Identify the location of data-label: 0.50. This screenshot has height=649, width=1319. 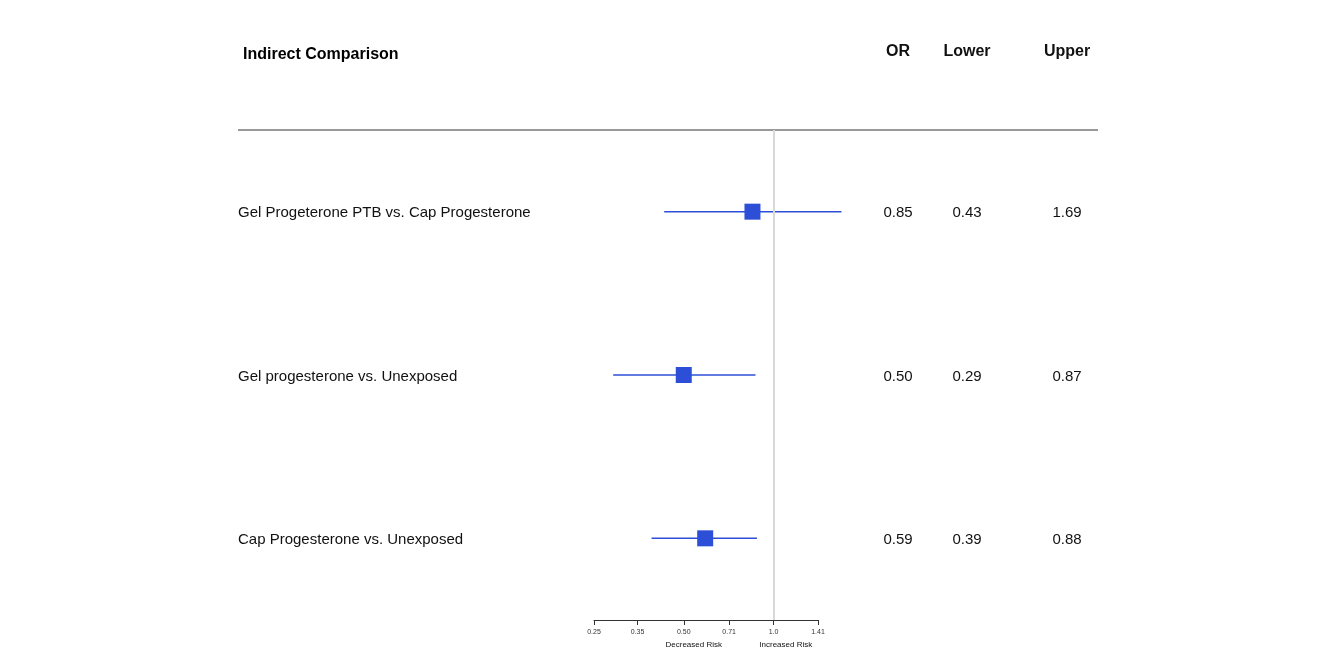
(898, 375).